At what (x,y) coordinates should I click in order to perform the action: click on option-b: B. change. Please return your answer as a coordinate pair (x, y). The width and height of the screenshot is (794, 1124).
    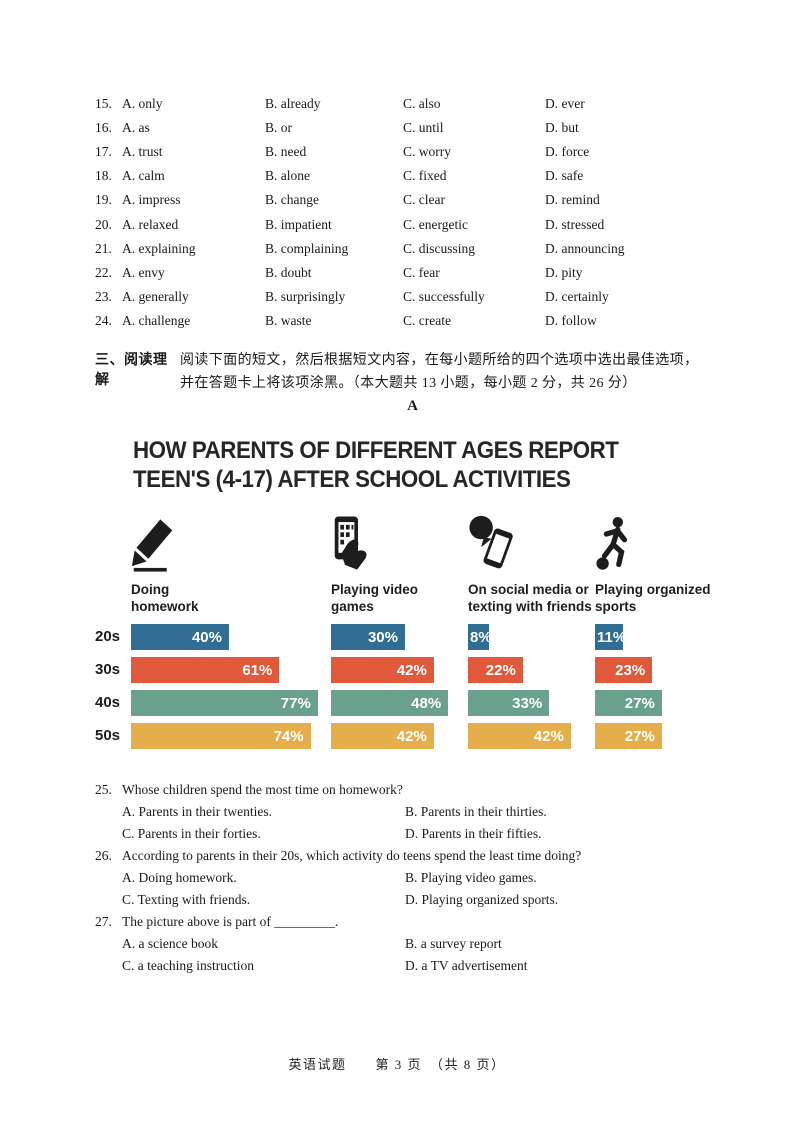
    Looking at the image, I should click on (292, 200).